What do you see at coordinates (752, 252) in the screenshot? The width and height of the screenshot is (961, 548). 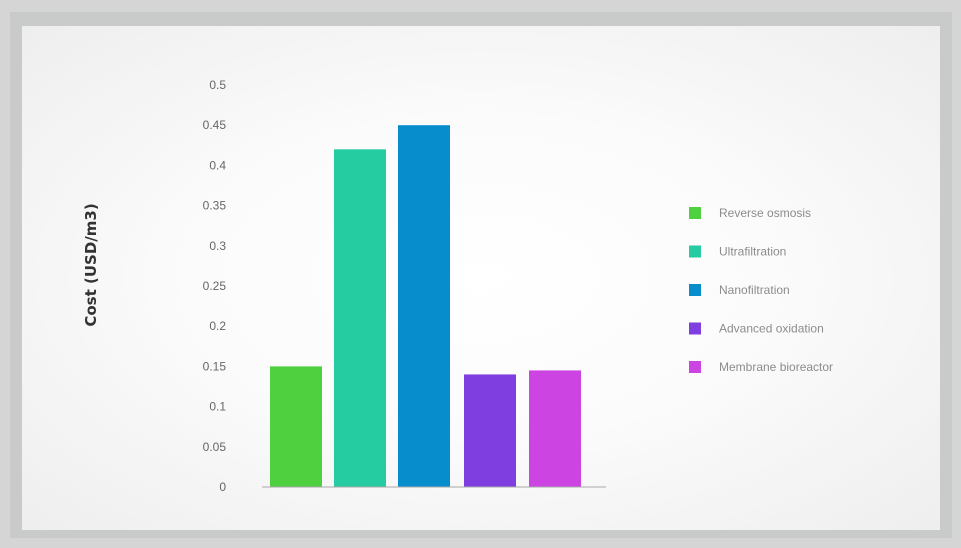 I see `legend-label: Ultrafiltration` at bounding box center [752, 252].